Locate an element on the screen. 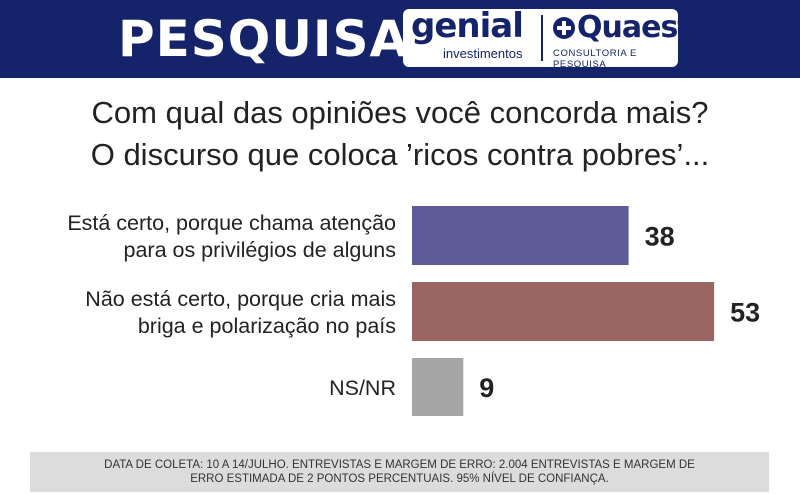 This screenshot has width=800, height=494. category-label-0-line-1: para os privilégios de alguns is located at coordinates (260, 250).